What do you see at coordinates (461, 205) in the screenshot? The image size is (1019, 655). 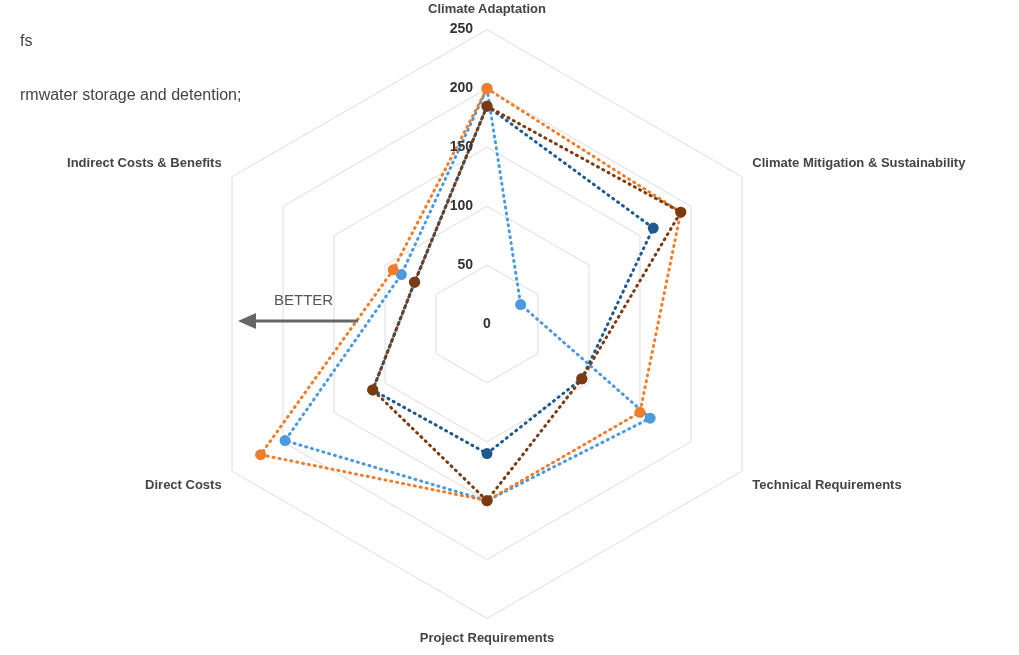 I see `y-tick-label: 100` at bounding box center [461, 205].